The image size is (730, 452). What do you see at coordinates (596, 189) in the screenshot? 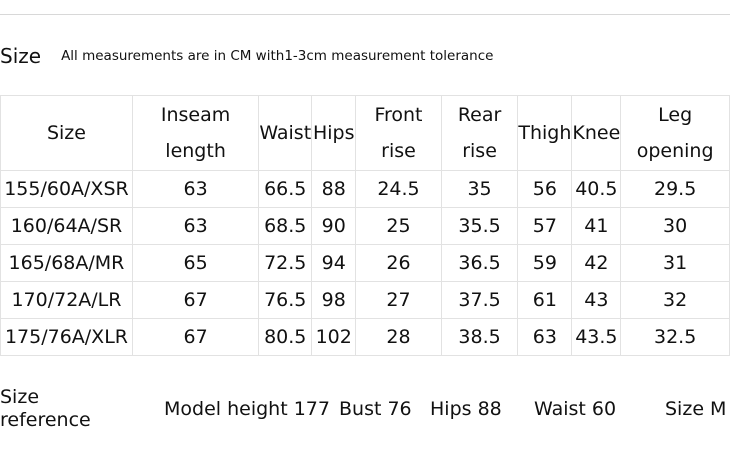
I see `cell-knee: 40.5` at bounding box center [596, 189].